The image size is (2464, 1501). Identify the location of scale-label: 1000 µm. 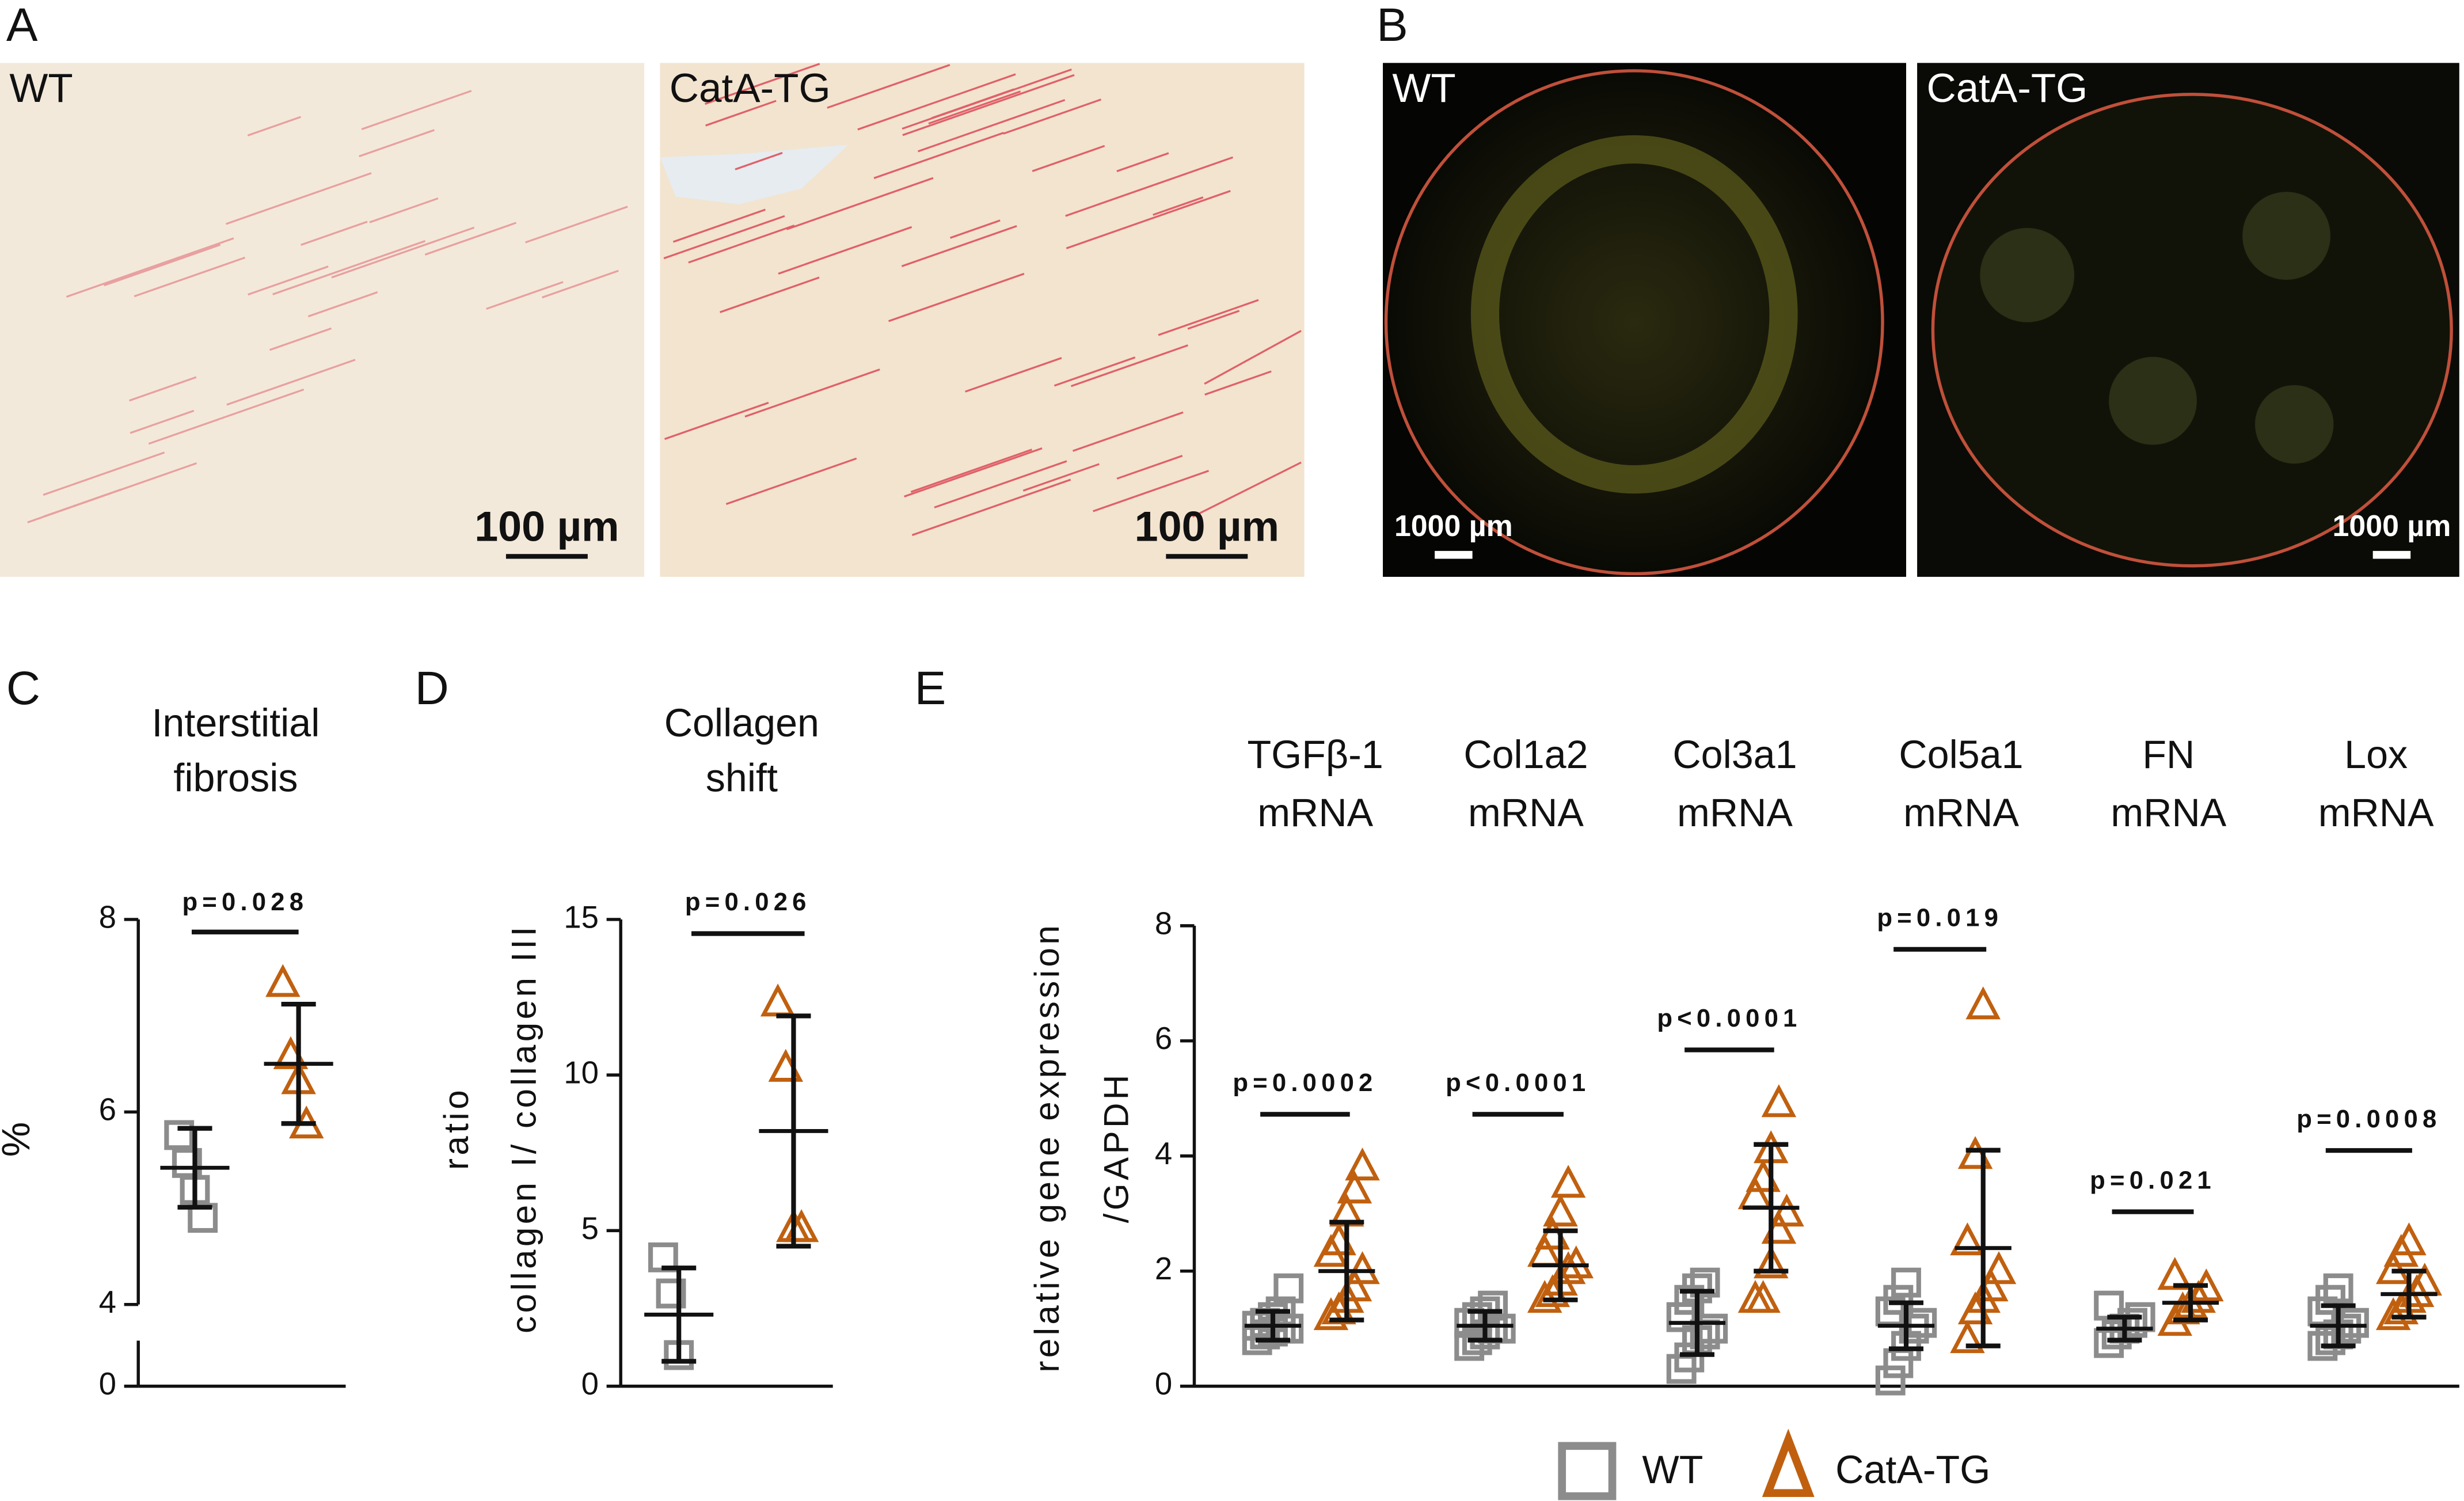
(2392, 525).